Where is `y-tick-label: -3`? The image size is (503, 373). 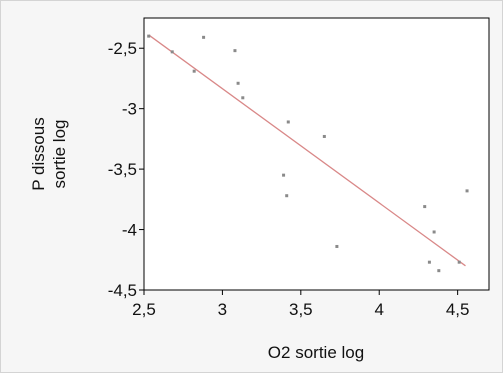
y-tick-label: -3 is located at coordinates (129, 109).